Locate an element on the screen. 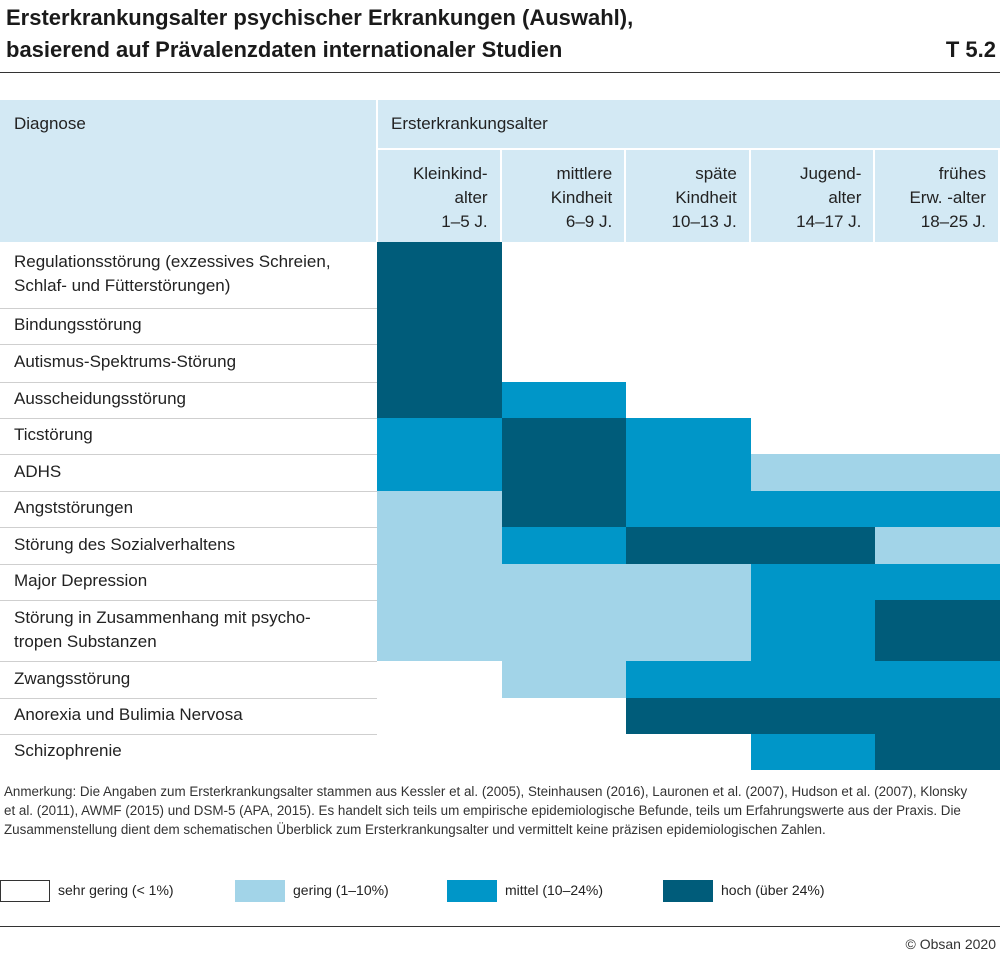 The image size is (1000, 960). heat-cell-r9-c1 is located at coordinates (440, 582).